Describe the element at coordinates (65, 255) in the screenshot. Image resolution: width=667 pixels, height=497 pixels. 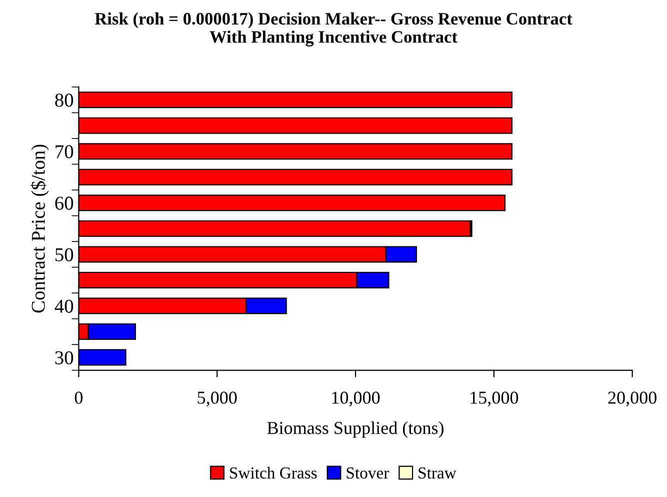
I see `y-tick-label: 50` at that location.